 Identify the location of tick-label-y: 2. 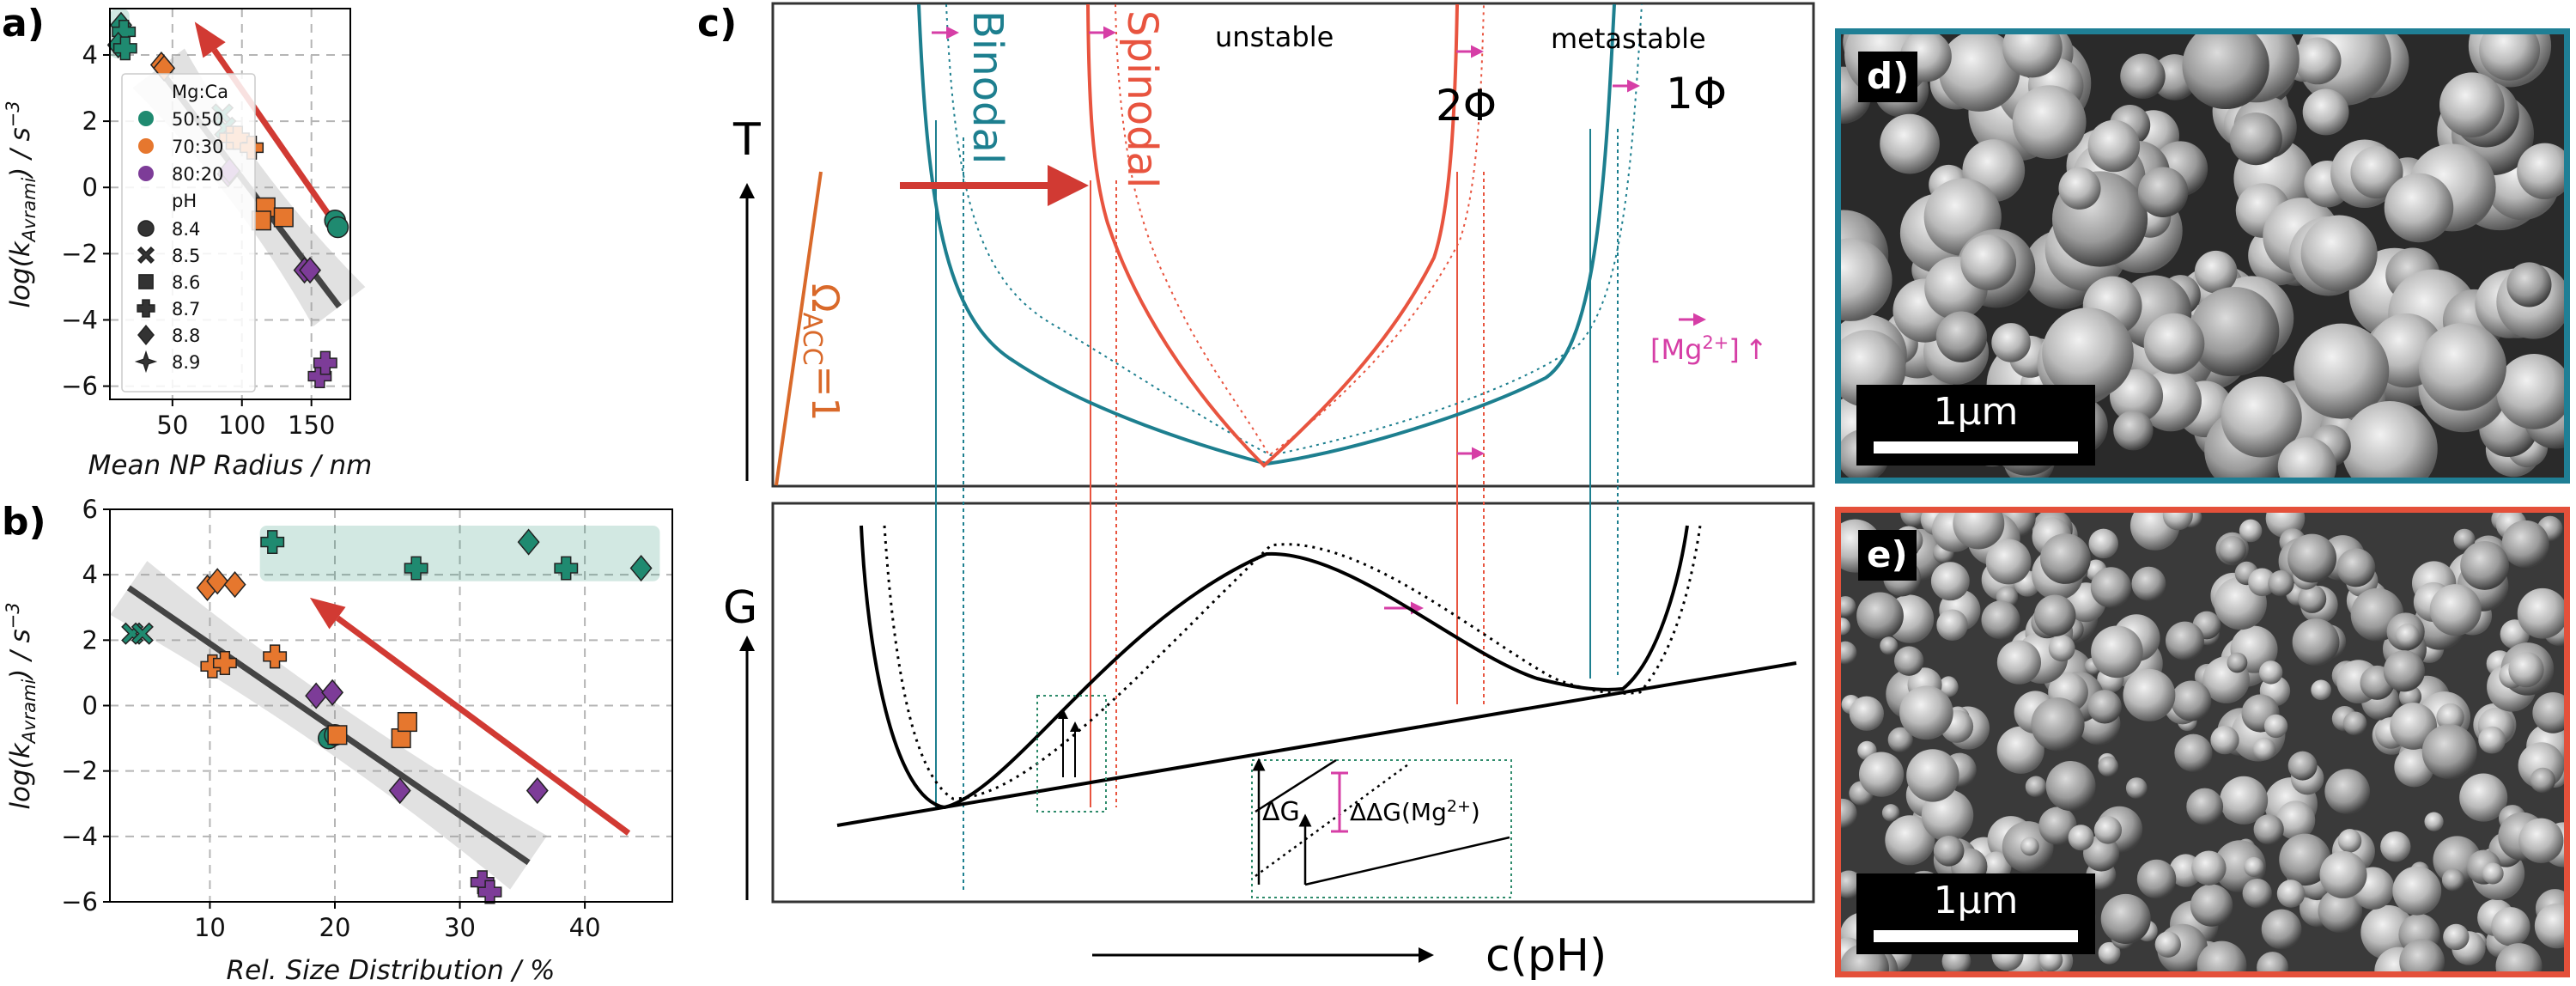
(90, 121).